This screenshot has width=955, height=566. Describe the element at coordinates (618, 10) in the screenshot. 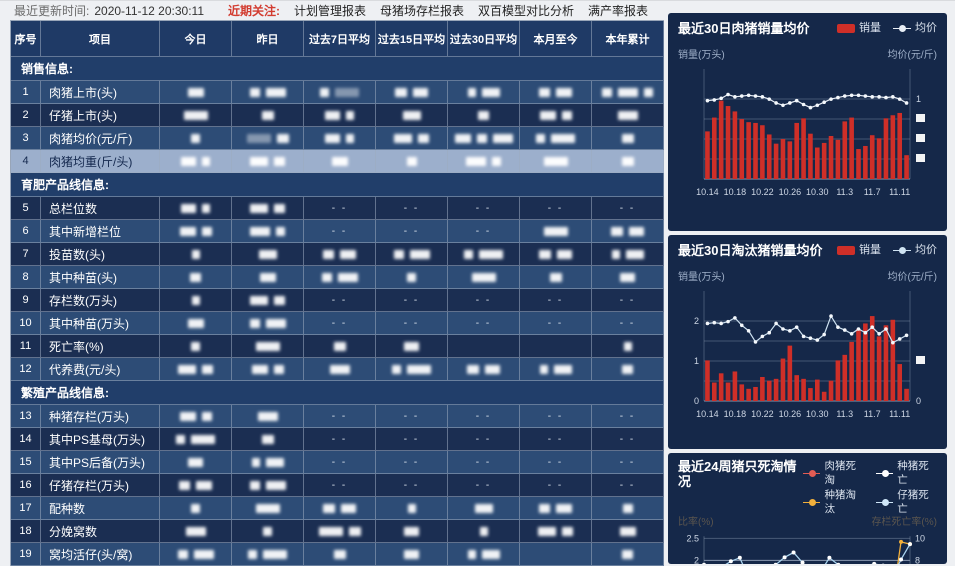

I see `topbar-link-capacity-report: 满产率报表` at that location.